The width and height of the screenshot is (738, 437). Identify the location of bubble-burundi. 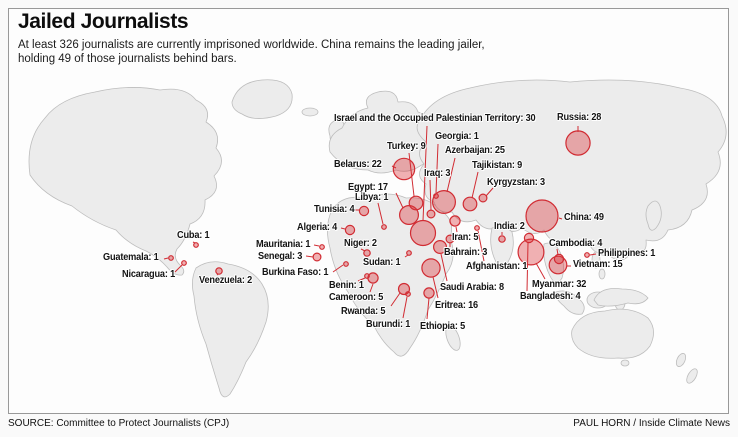
(408, 294).